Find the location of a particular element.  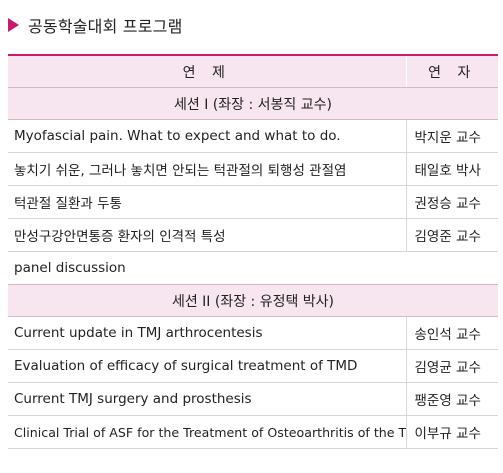

table-row: panel discussion is located at coordinates (253, 268).